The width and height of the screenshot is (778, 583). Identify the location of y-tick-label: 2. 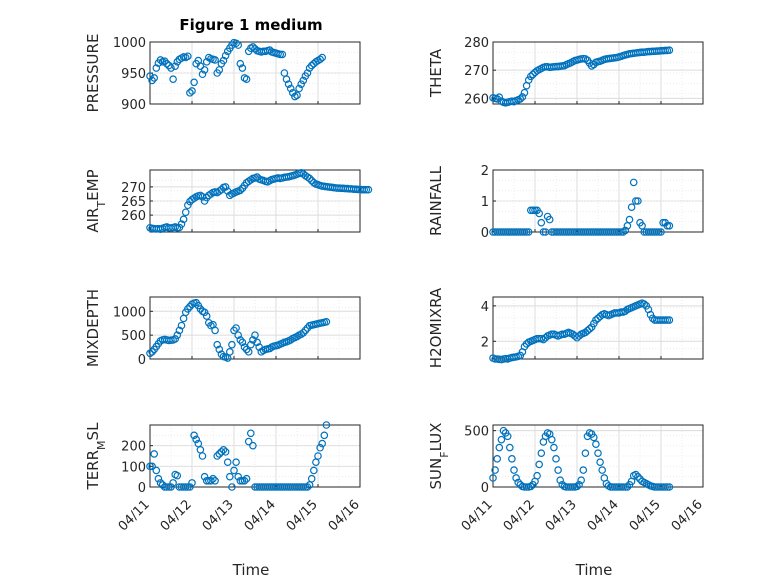
(485, 342).